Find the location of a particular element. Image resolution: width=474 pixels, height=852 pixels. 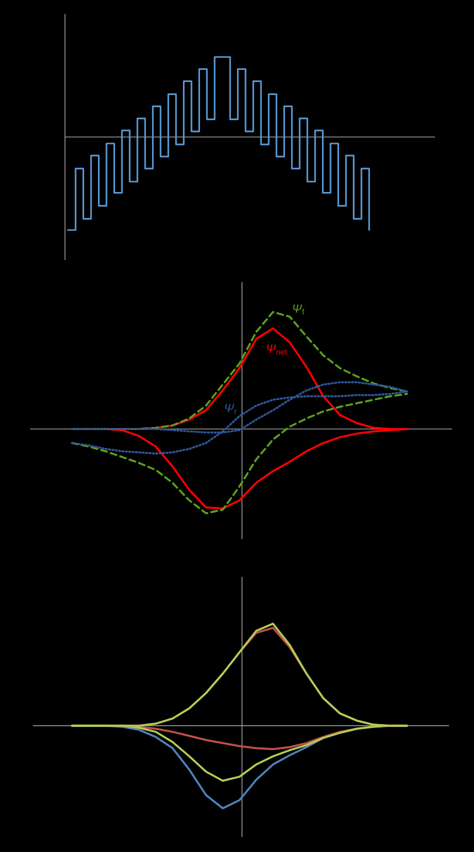

series-label: Ψ$_{r}$ is located at coordinates (231, 409).